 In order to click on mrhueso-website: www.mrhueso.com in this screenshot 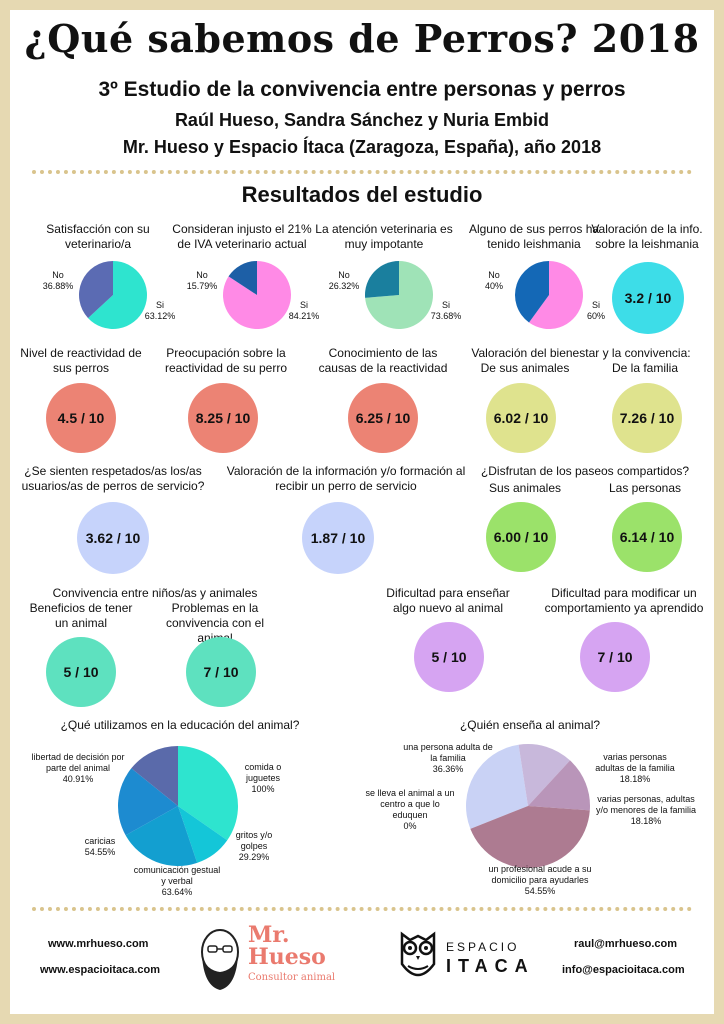, I will do `click(98, 944)`.